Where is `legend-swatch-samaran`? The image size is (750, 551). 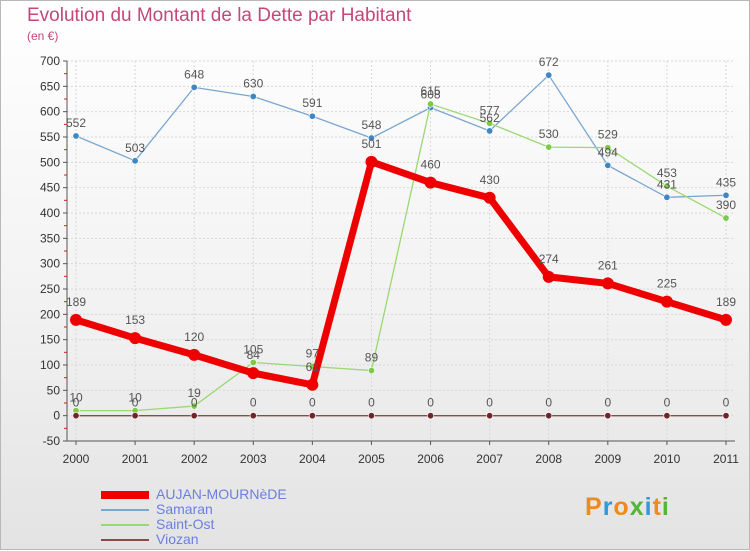 legend-swatch-samaran is located at coordinates (125, 510).